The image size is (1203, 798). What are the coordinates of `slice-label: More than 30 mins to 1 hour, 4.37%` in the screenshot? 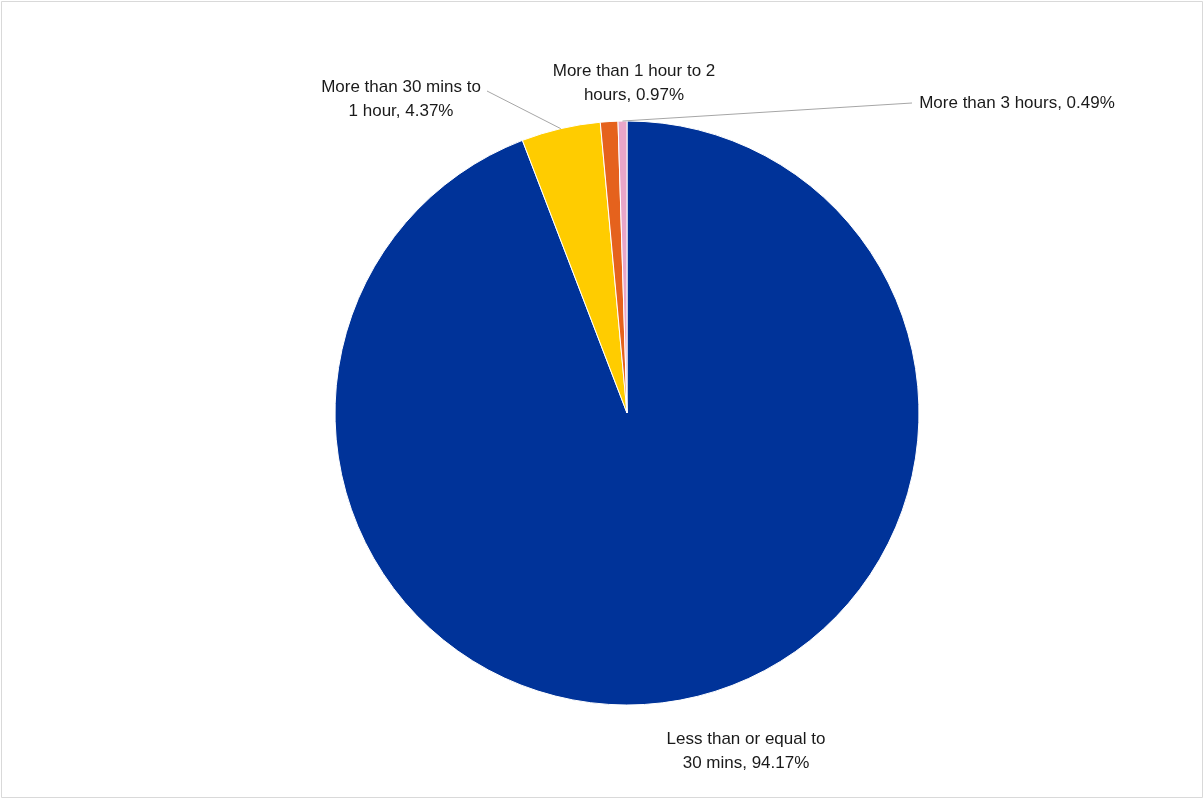 It's located at (401, 98).